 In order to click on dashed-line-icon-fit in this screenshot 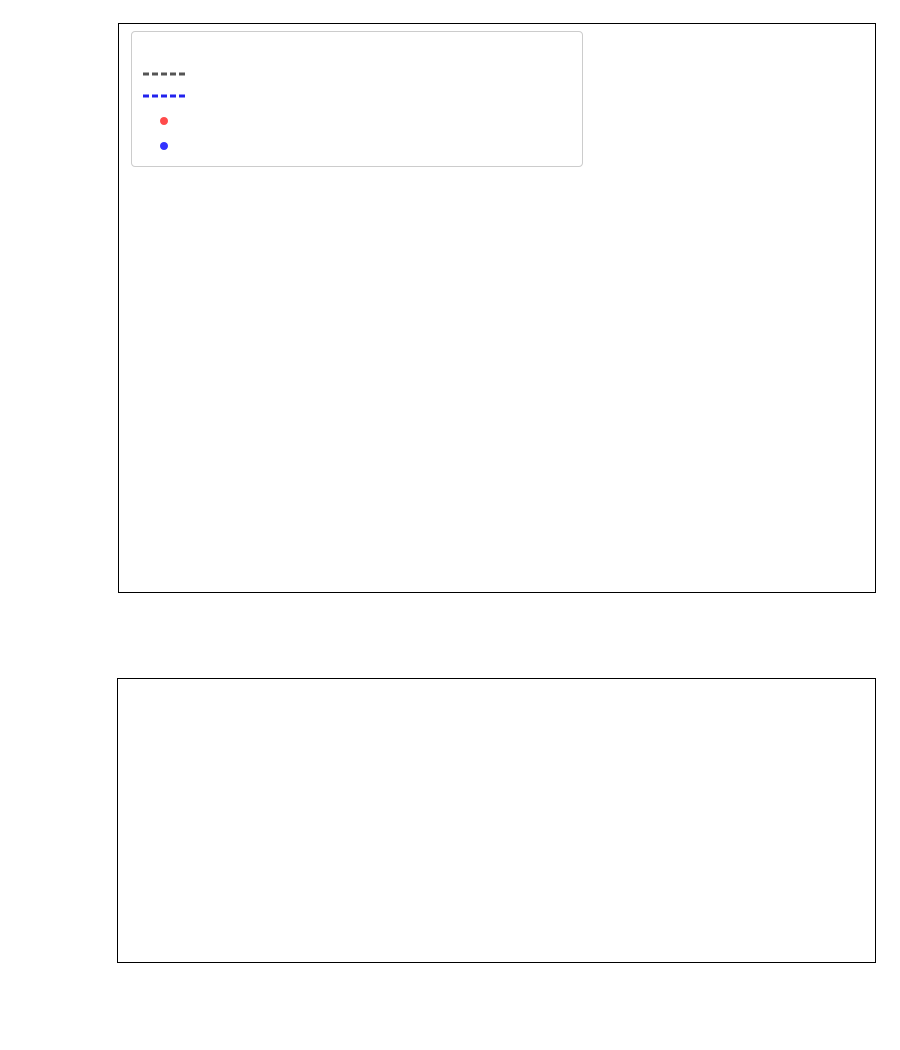, I will do `click(164, 96)`.